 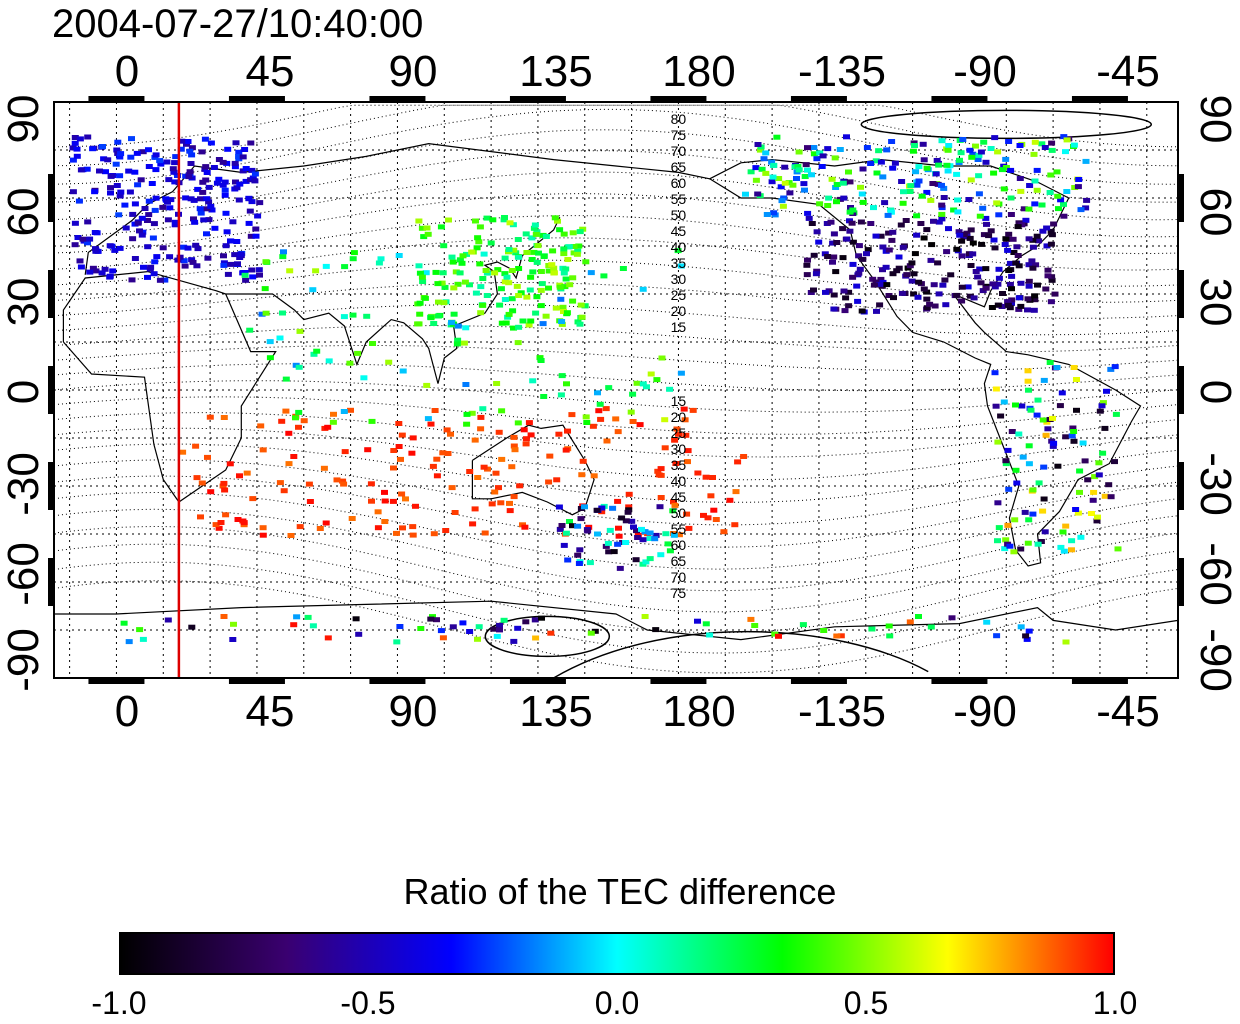 What do you see at coordinates (620, 891) in the screenshot?
I see `colorbar-title: Ratio of the TEC difference` at bounding box center [620, 891].